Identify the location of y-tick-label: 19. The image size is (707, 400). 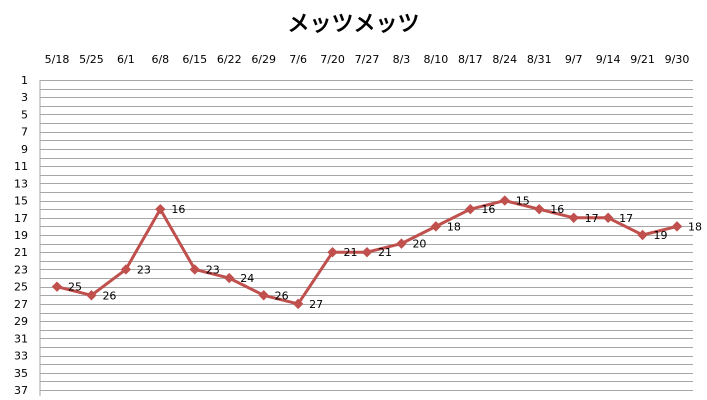
(21, 235).